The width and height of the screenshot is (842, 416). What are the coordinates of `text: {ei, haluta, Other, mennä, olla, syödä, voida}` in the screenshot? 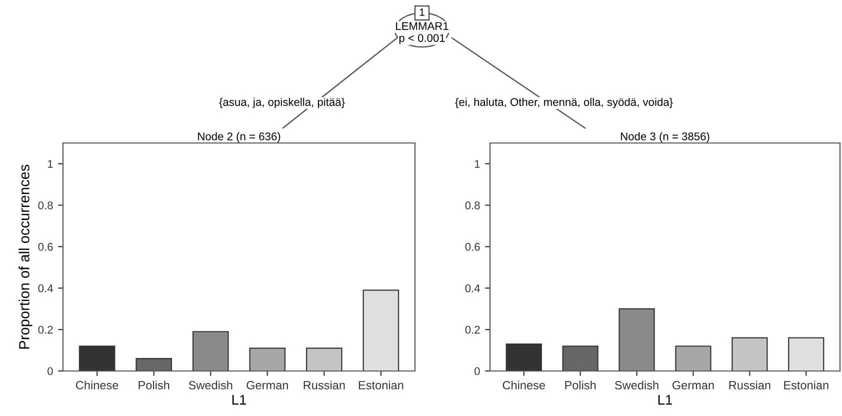 It's located at (564, 103).